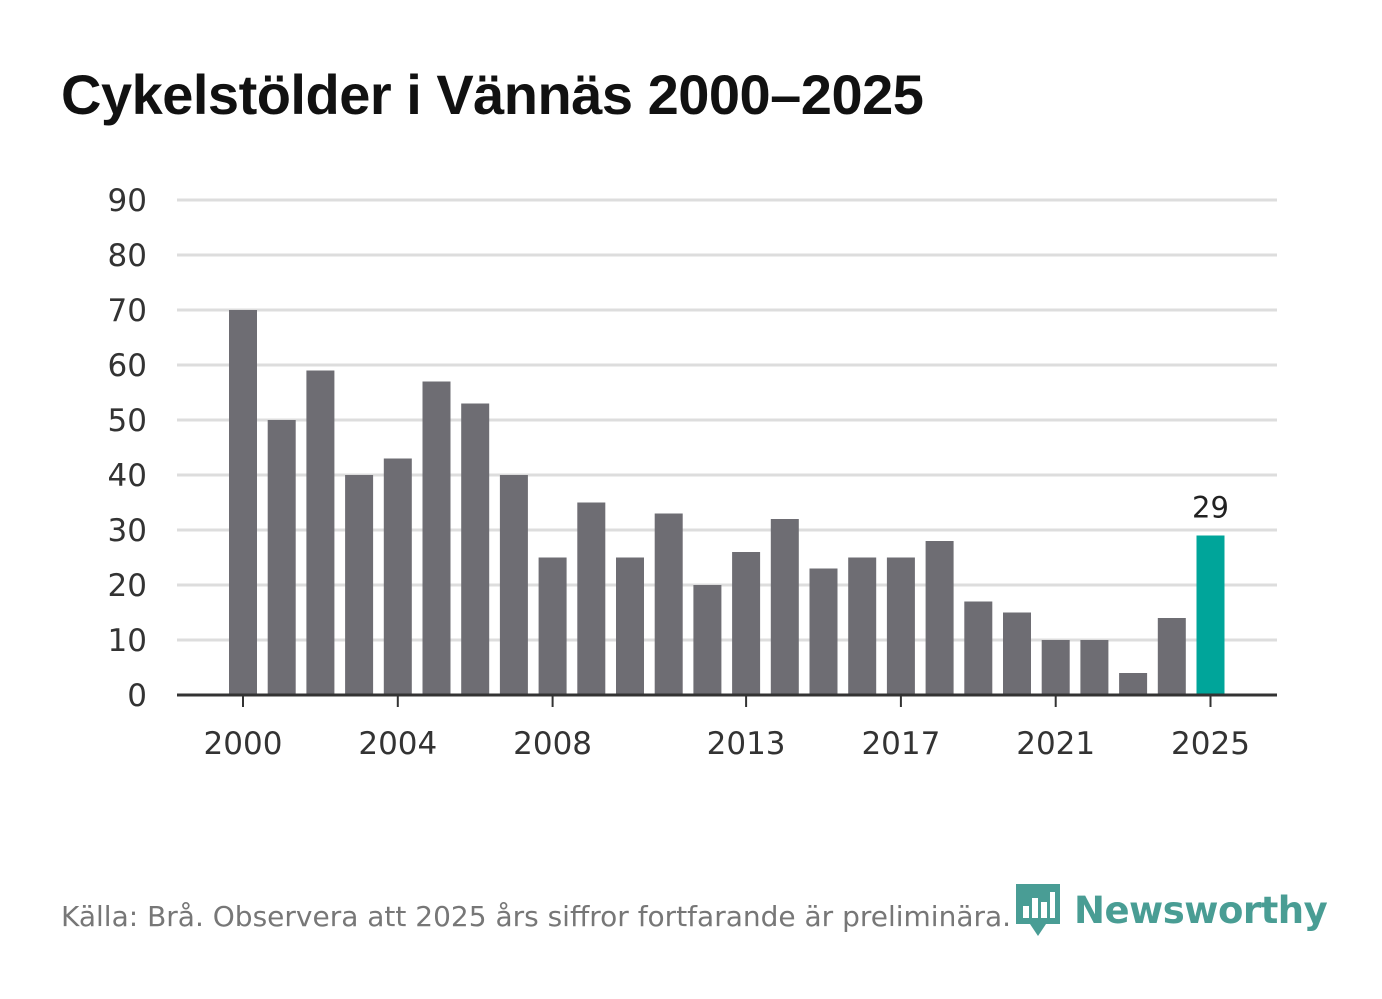  Describe the element at coordinates (1038, 910) in the screenshot. I see `newsworthy-logo-icon` at that location.